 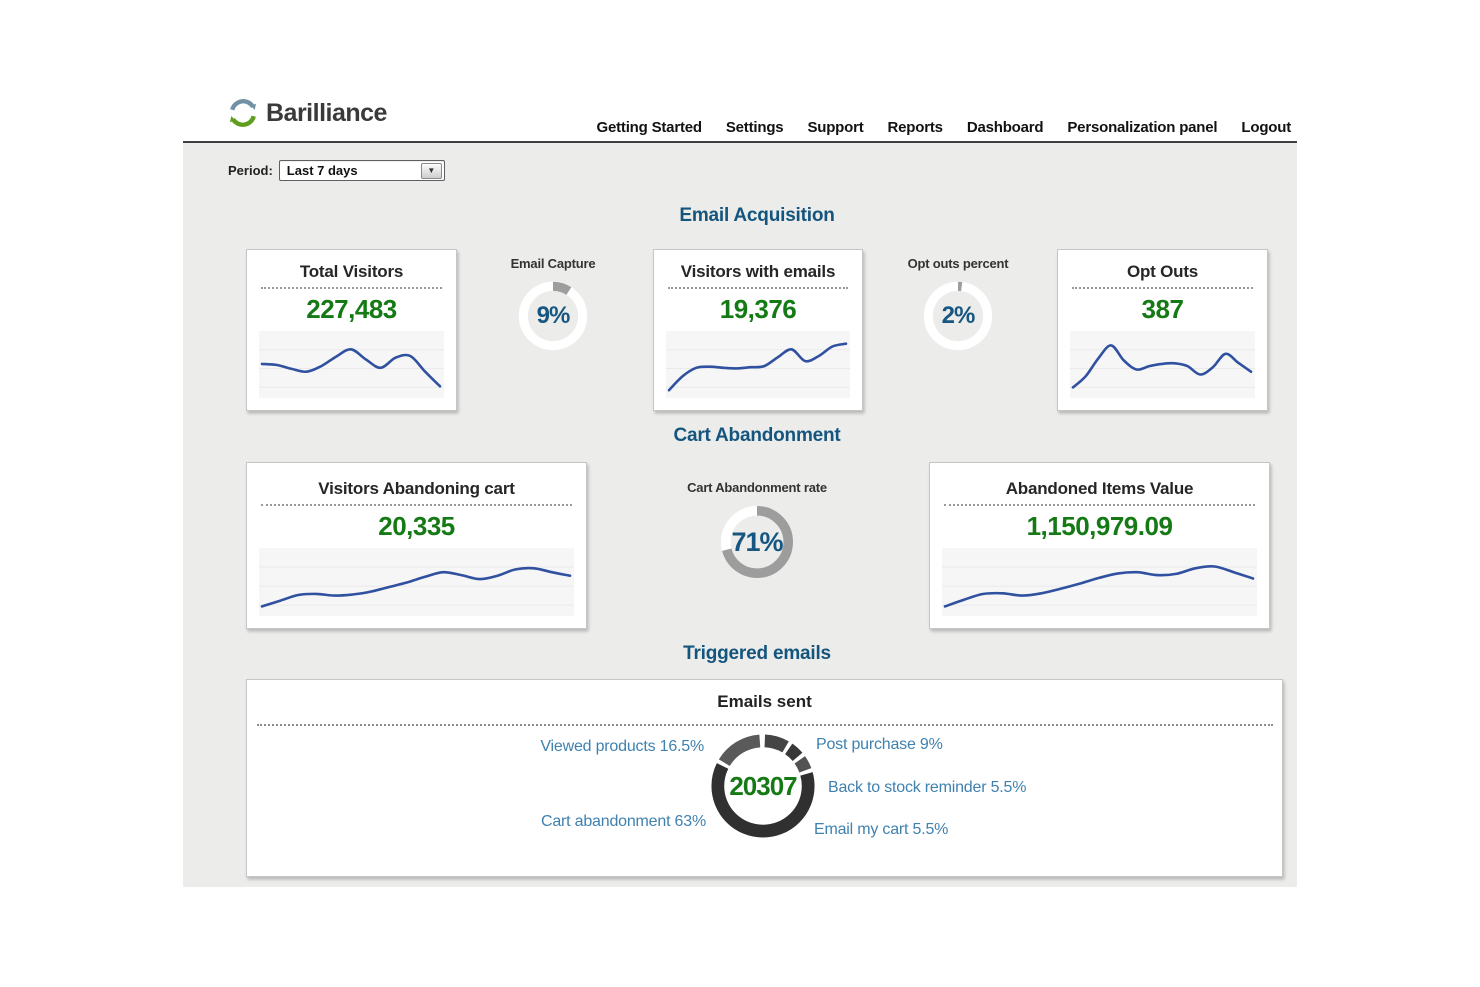 I want to click on gauge-opt-outs-percent: Opt outs percent 2%, so click(x=958, y=305).